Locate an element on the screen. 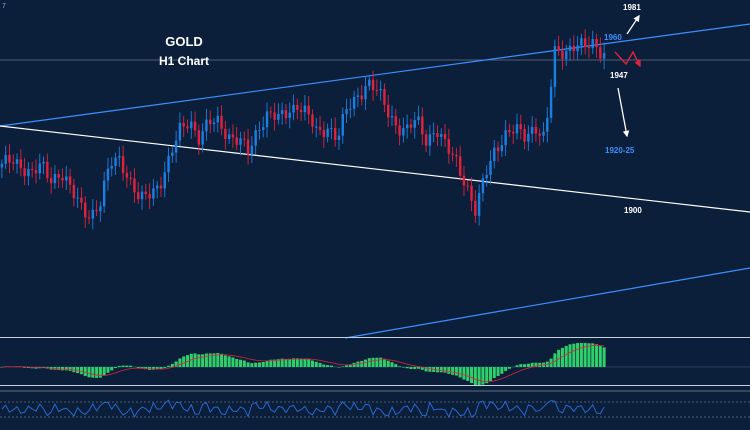 The image size is (750, 430). oscillator-panel is located at coordinates (375, 401).